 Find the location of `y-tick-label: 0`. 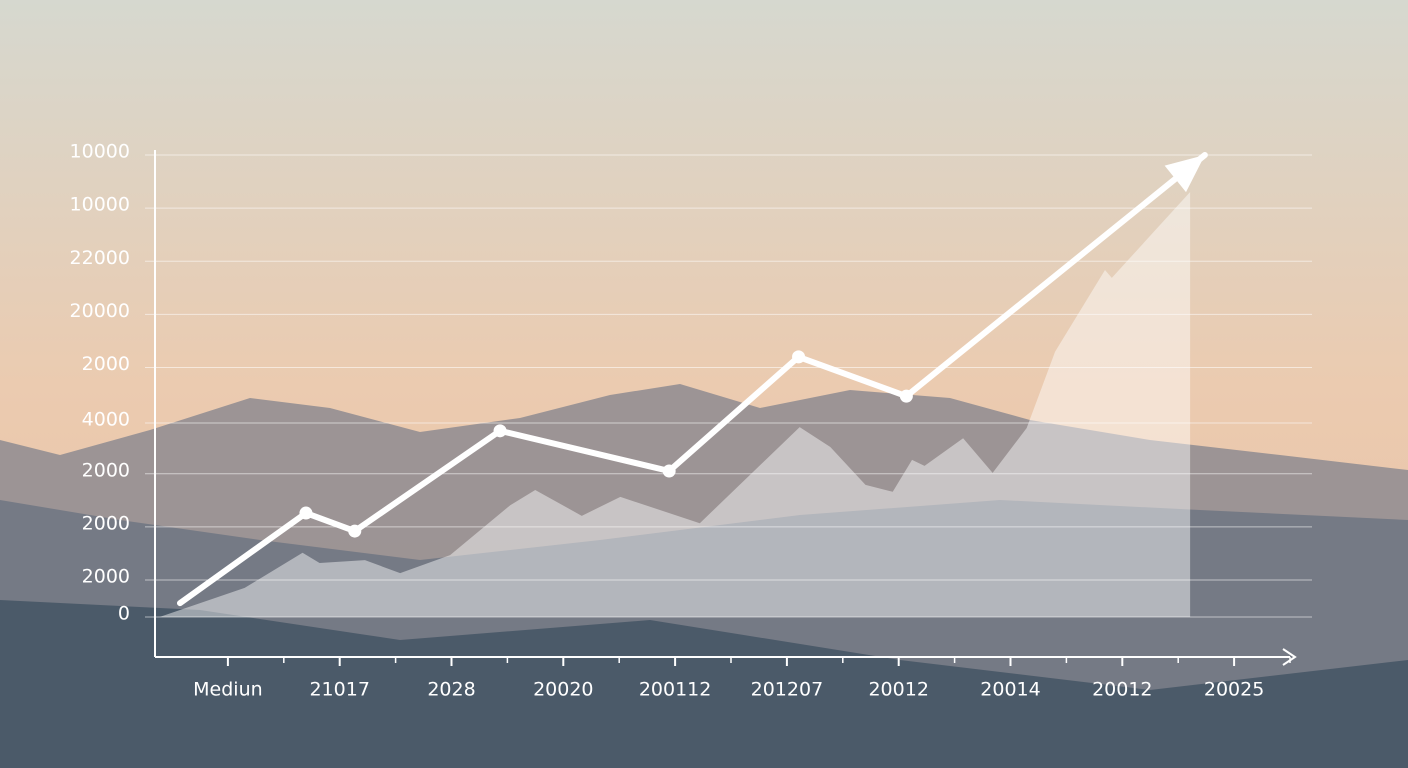

y-tick-label: 0 is located at coordinates (124, 614).